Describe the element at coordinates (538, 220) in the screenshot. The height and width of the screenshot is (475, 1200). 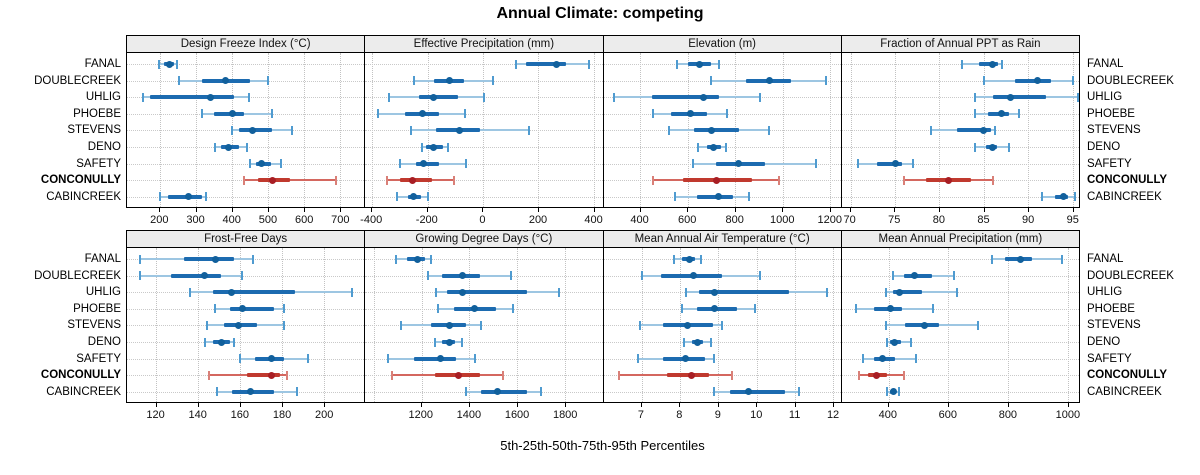
I see `axis-tick-label: 200` at that location.